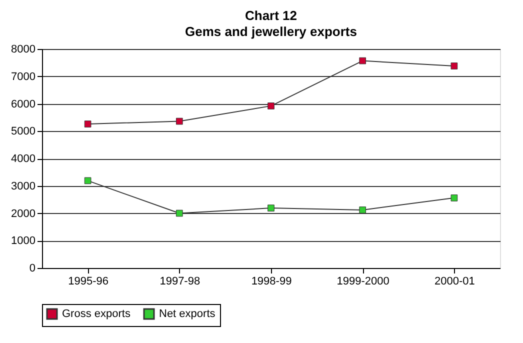 This screenshot has height=343, width=523. What do you see at coordinates (23, 50) in the screenshot?
I see `y-tick-label: 8000` at bounding box center [23, 50].